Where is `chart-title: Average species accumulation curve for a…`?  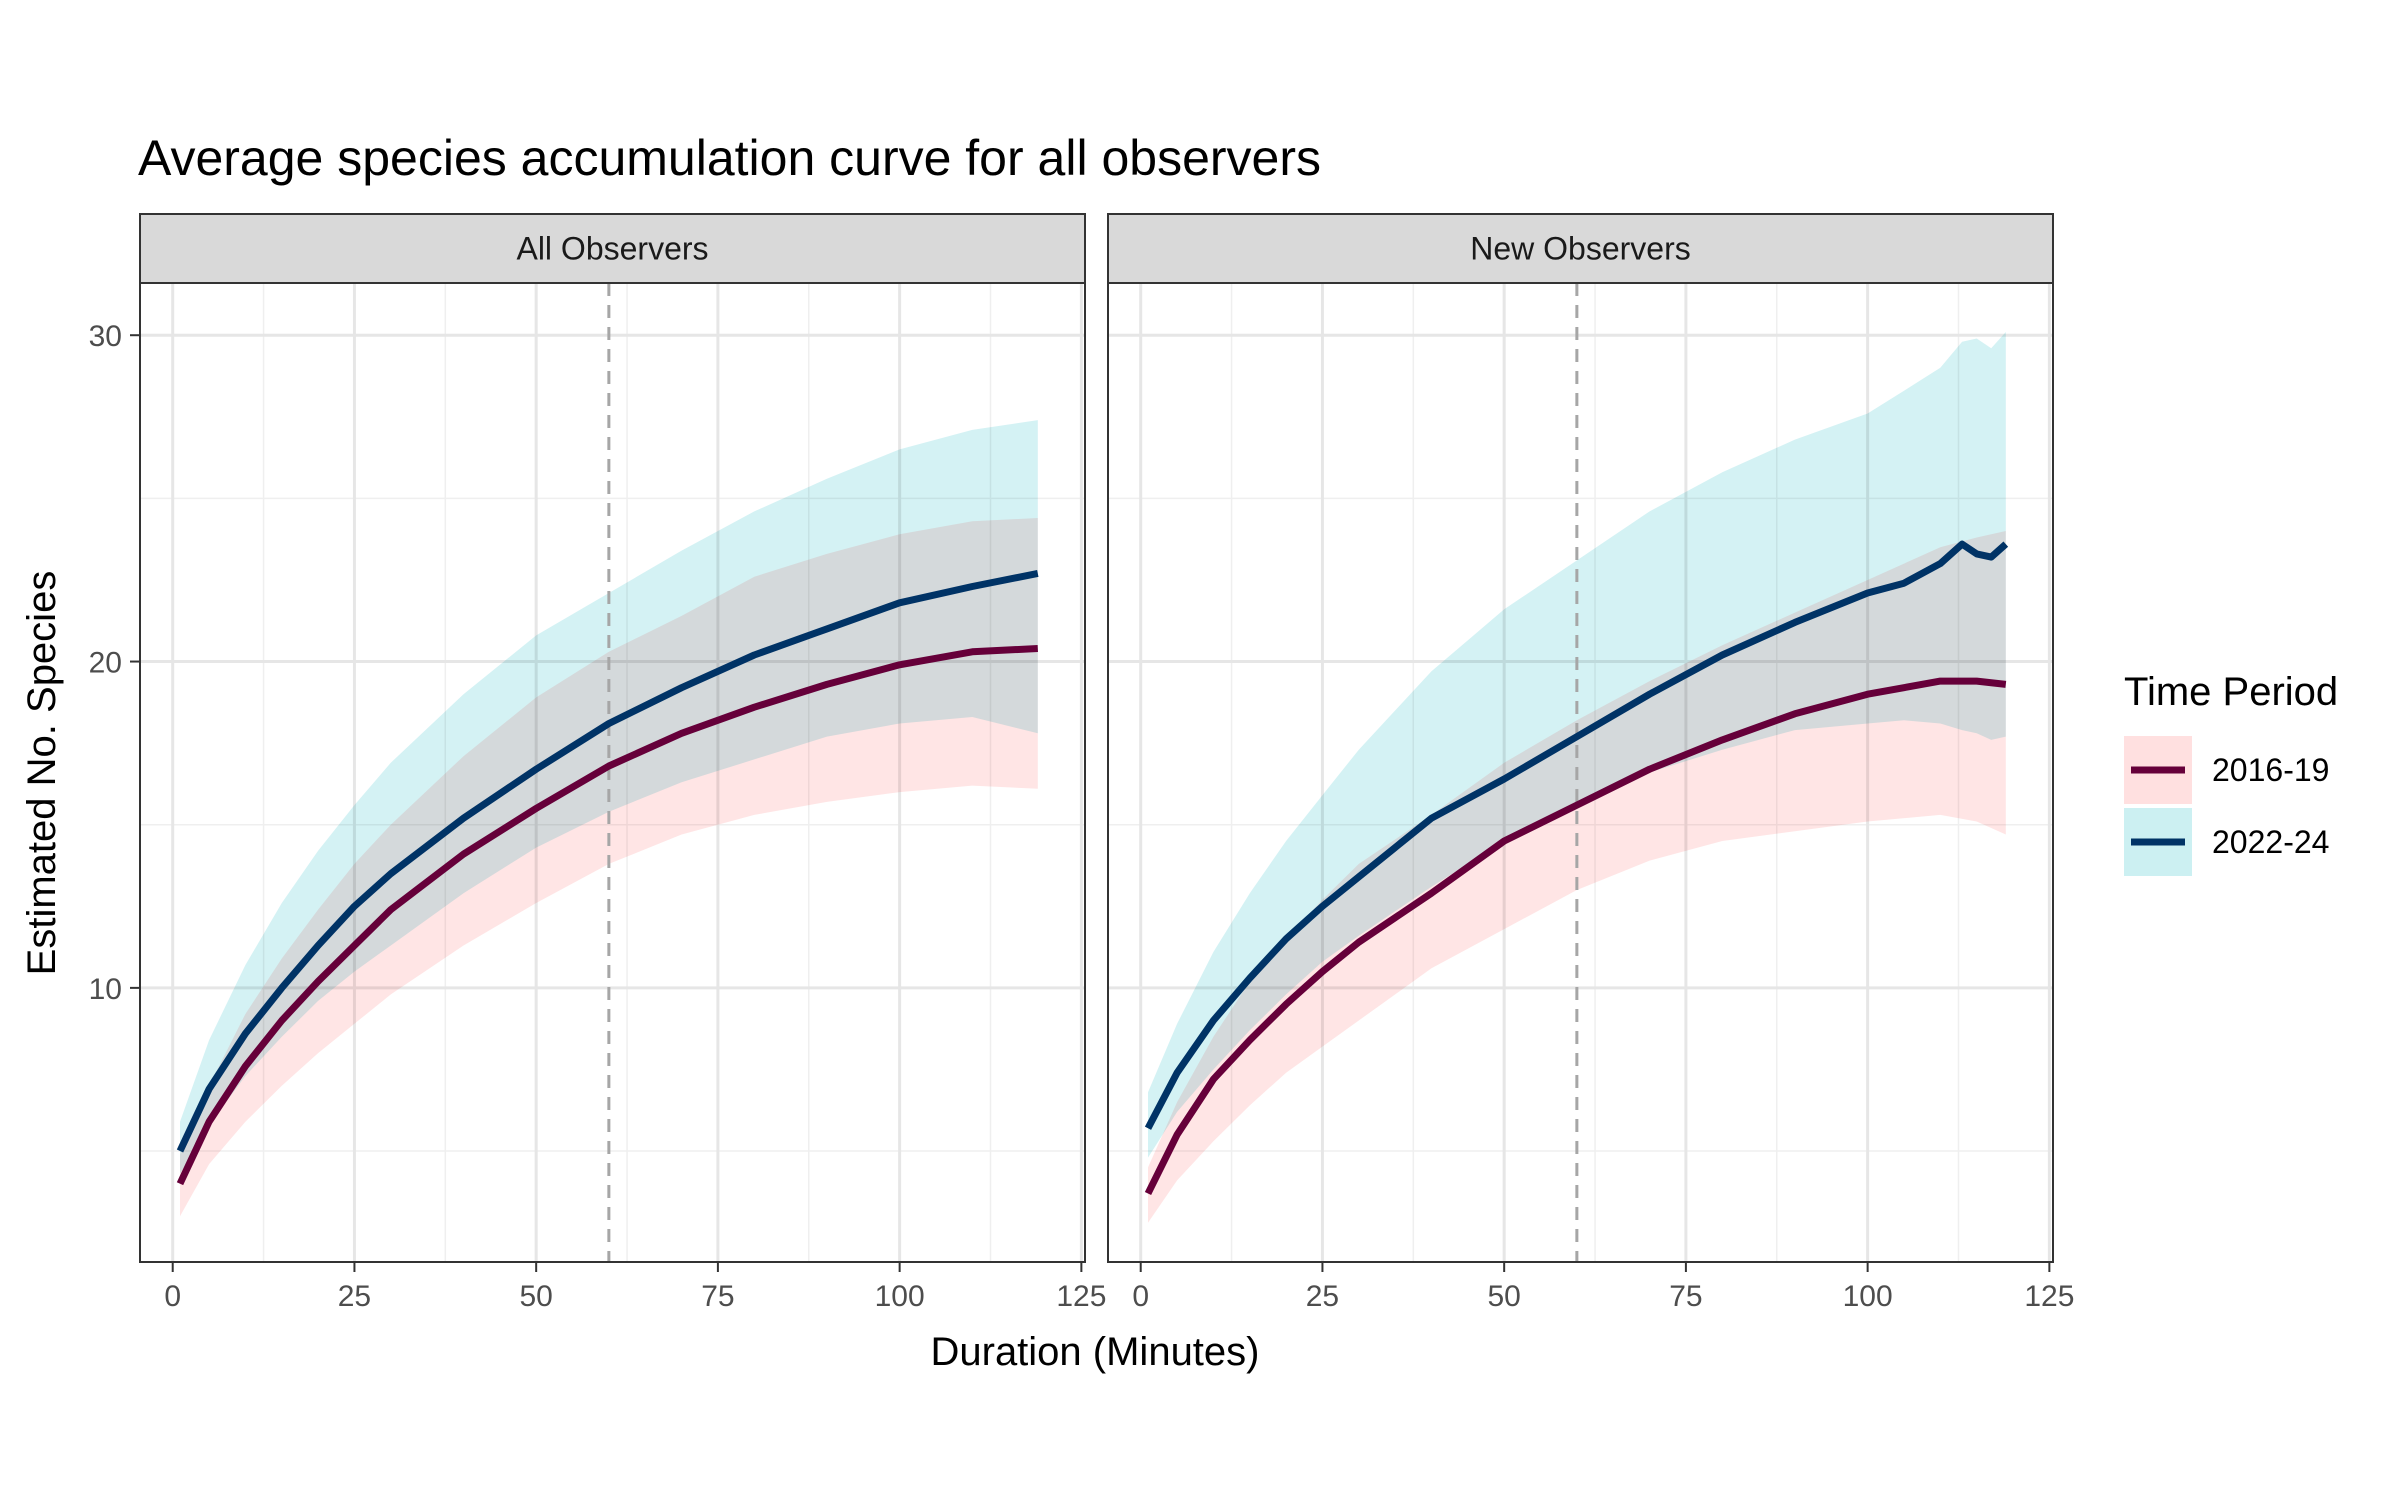 chart-title: Average species accumulation curve for a… is located at coordinates (729, 158).